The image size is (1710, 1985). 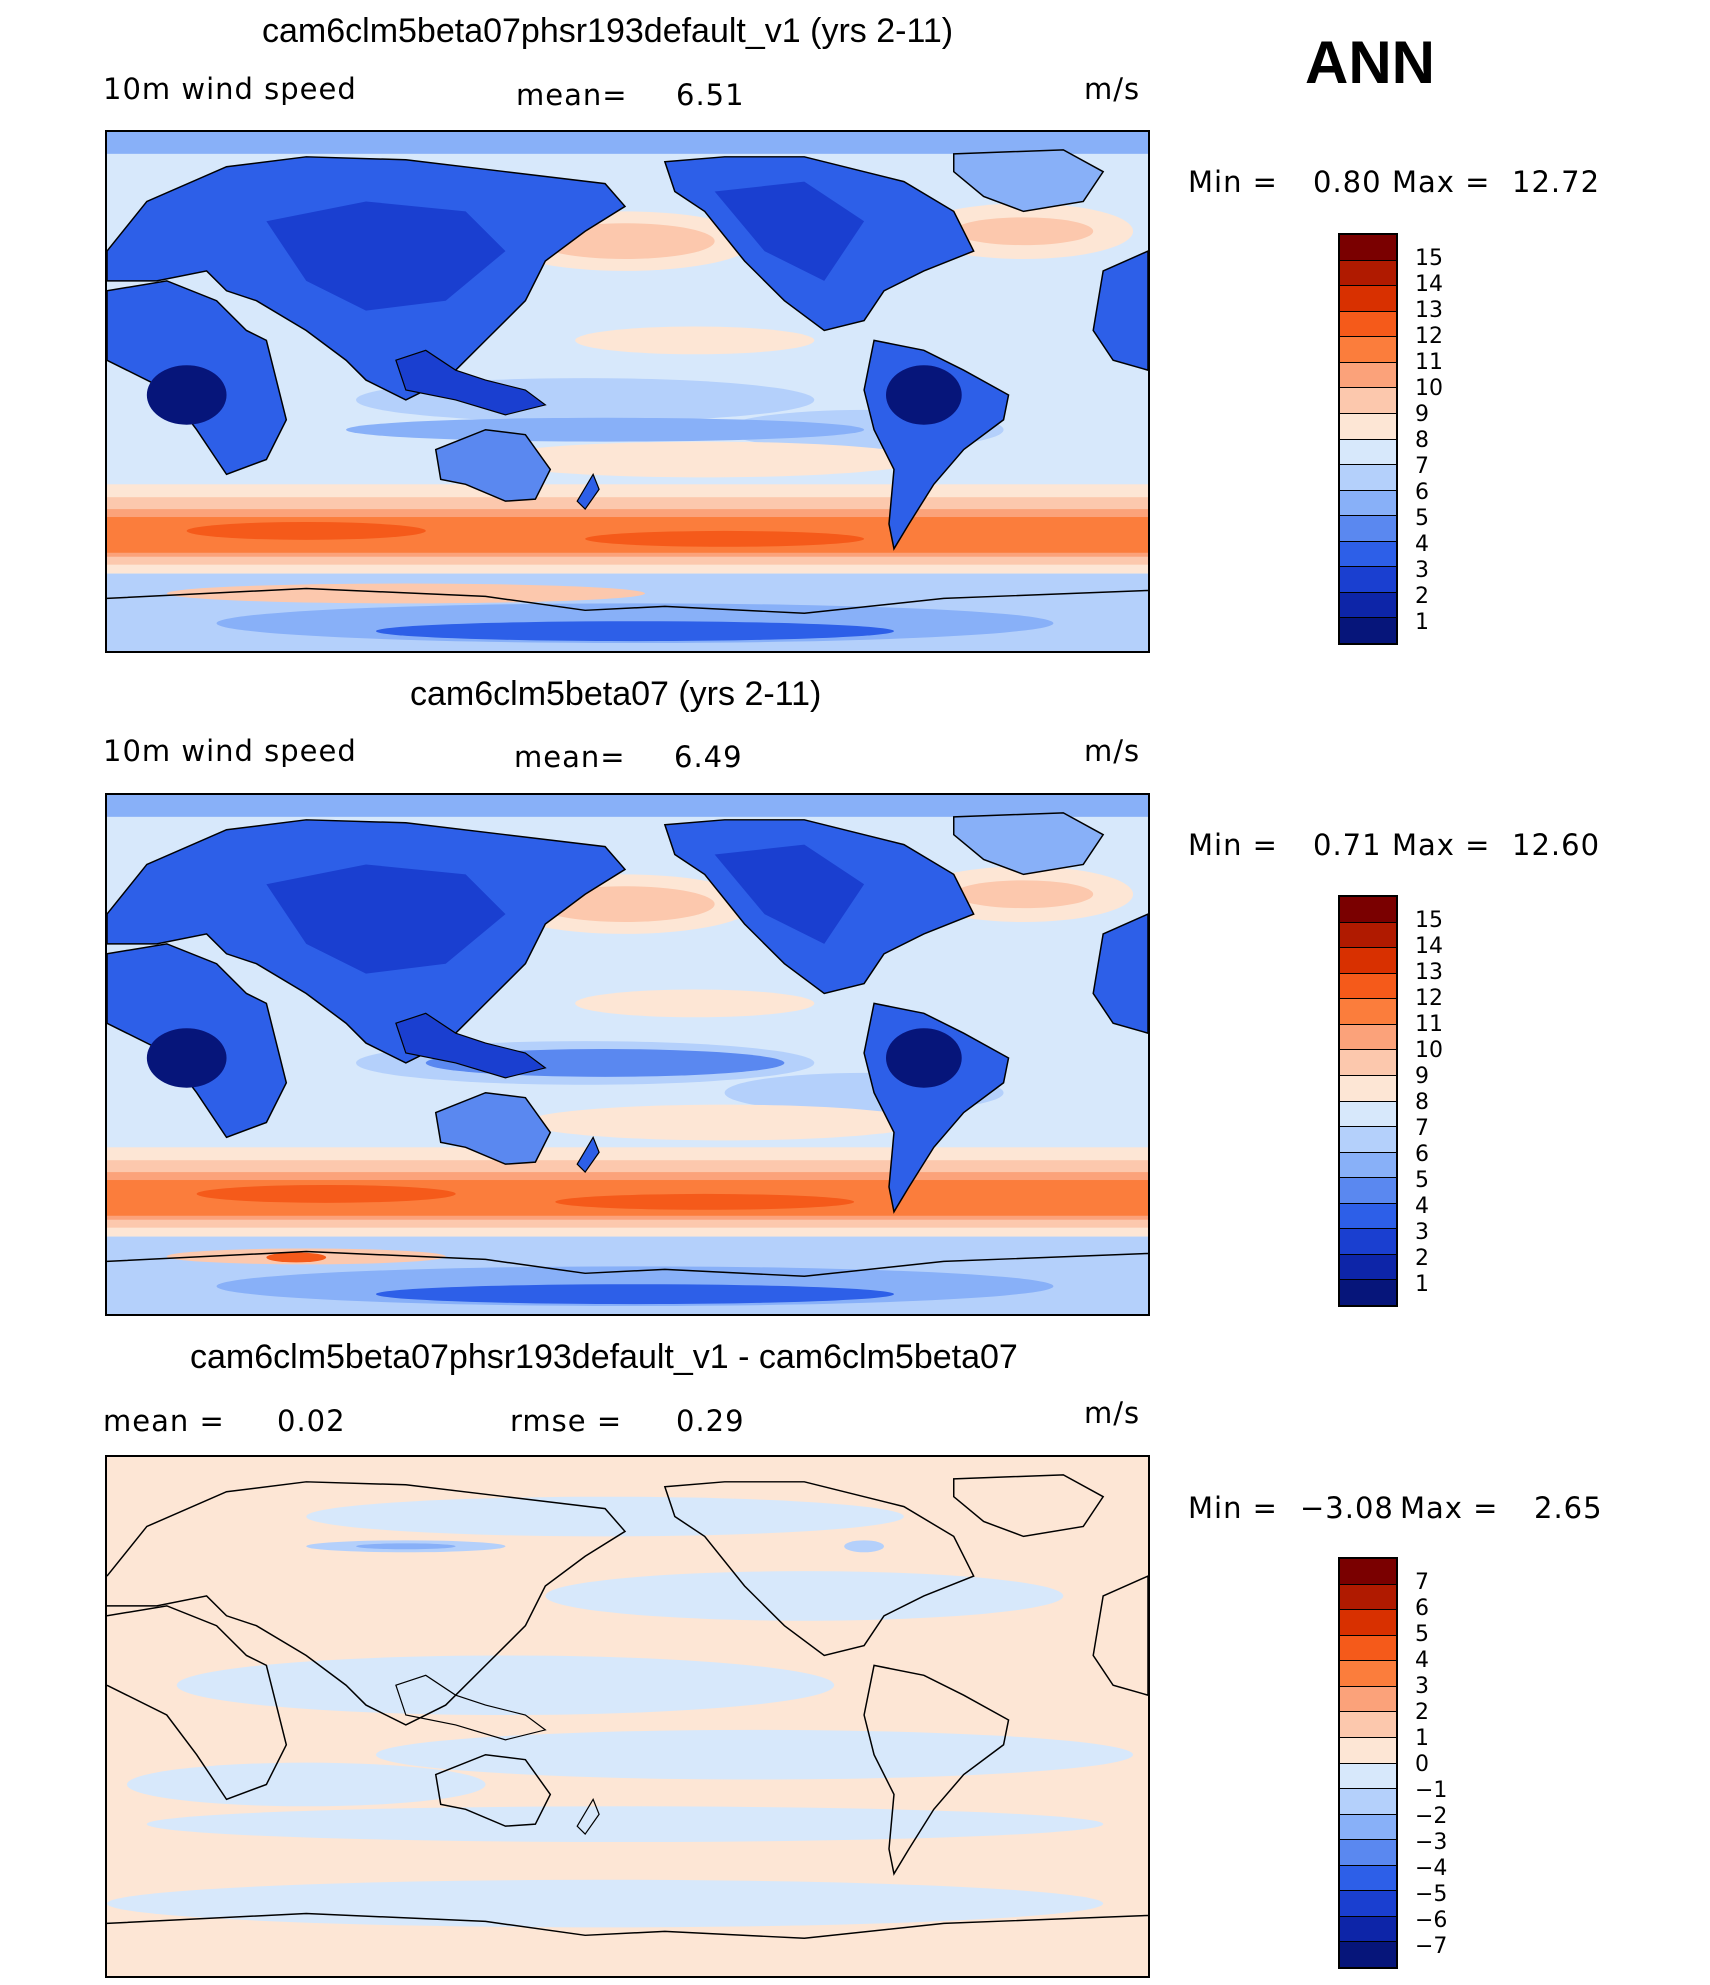 What do you see at coordinates (1429, 1103) in the screenshot?
I see `panel2-colorbar-labels: 15 14 13 12 11 10 9 8 7 6 5 4 3 2 1` at bounding box center [1429, 1103].